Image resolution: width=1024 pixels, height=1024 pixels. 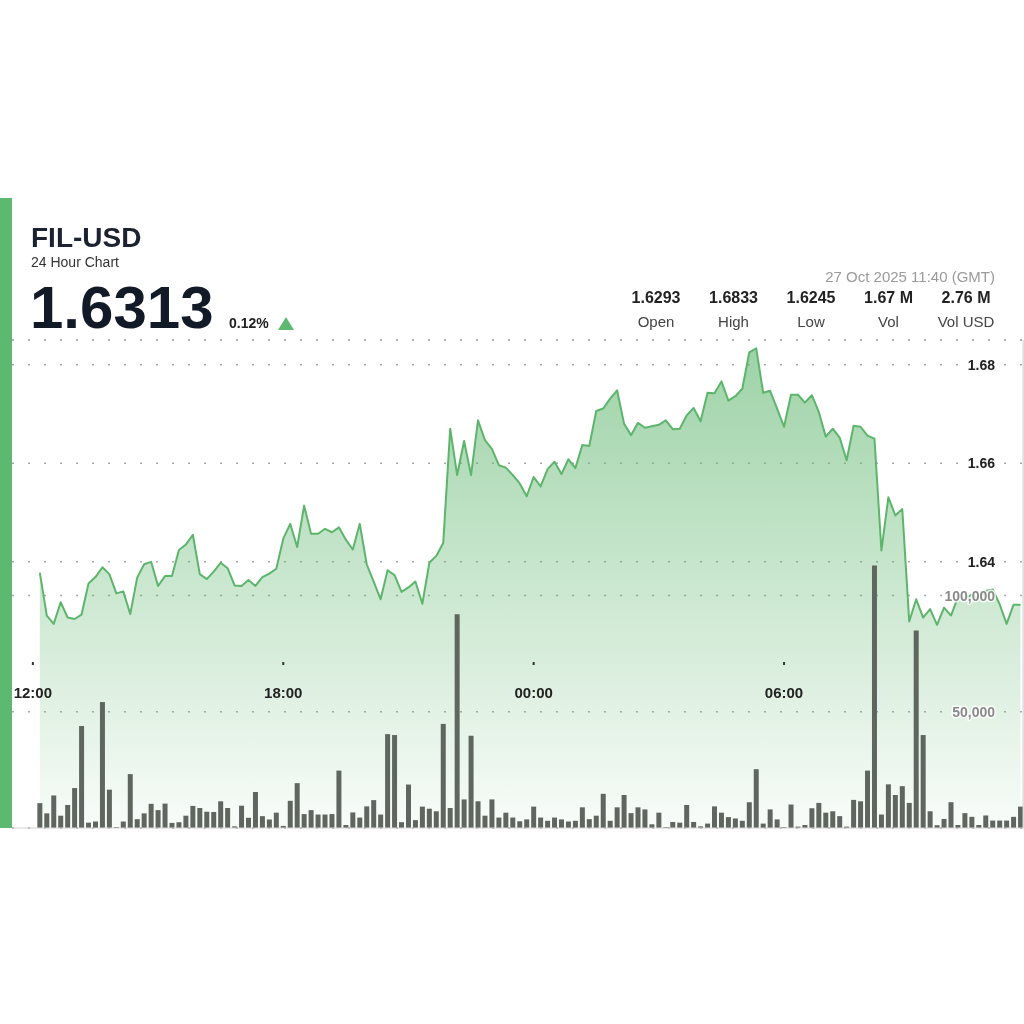 I want to click on text: Open, so click(x=656, y=321).